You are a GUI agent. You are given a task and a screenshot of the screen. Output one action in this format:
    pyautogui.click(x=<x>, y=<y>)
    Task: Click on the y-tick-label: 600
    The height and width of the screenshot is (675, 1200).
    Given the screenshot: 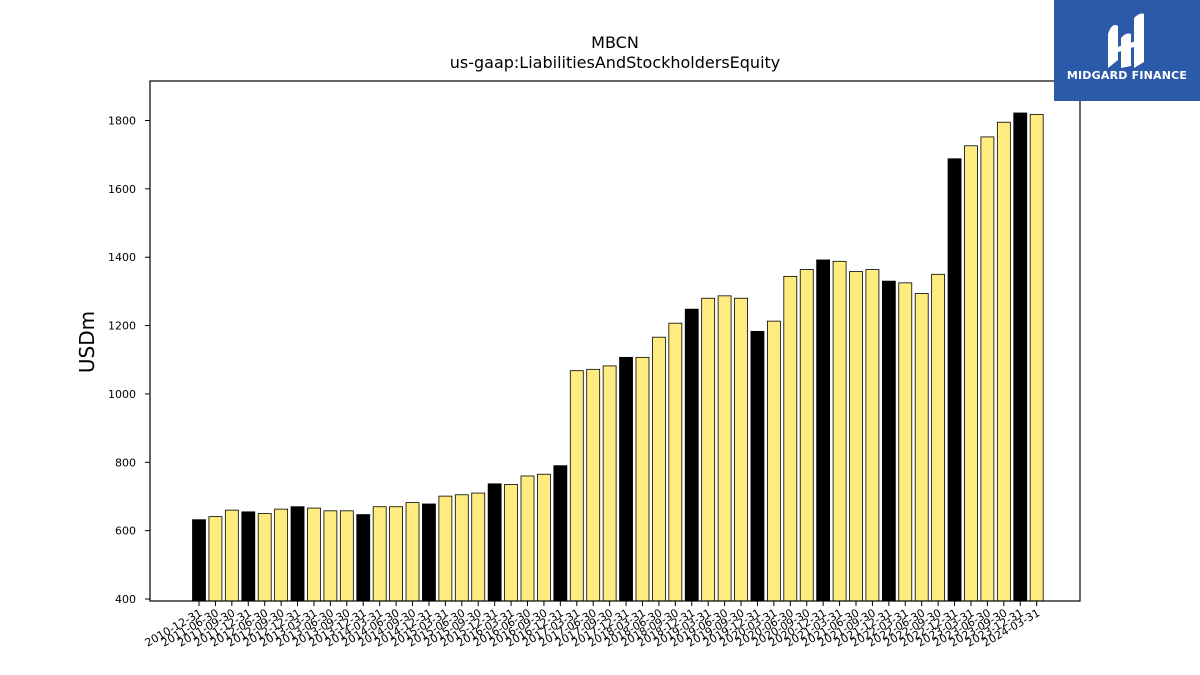 What is the action you would take?
    pyautogui.click(x=125, y=531)
    